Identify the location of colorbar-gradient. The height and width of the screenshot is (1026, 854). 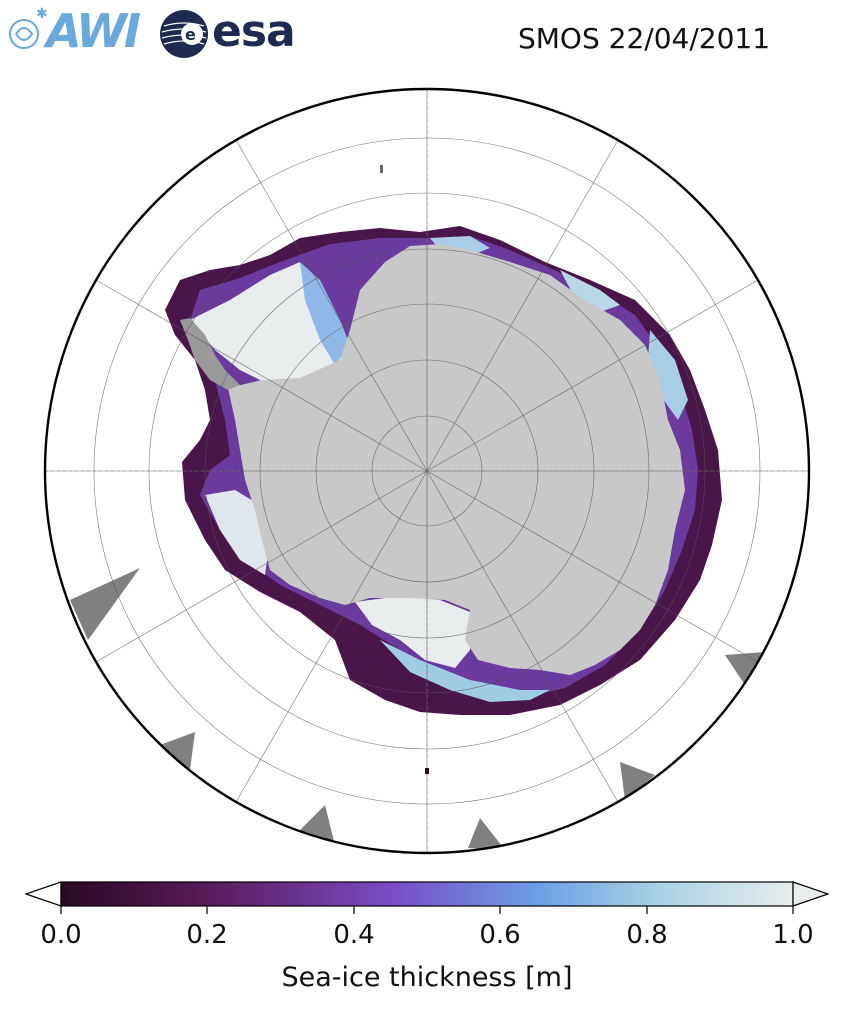
(427, 894).